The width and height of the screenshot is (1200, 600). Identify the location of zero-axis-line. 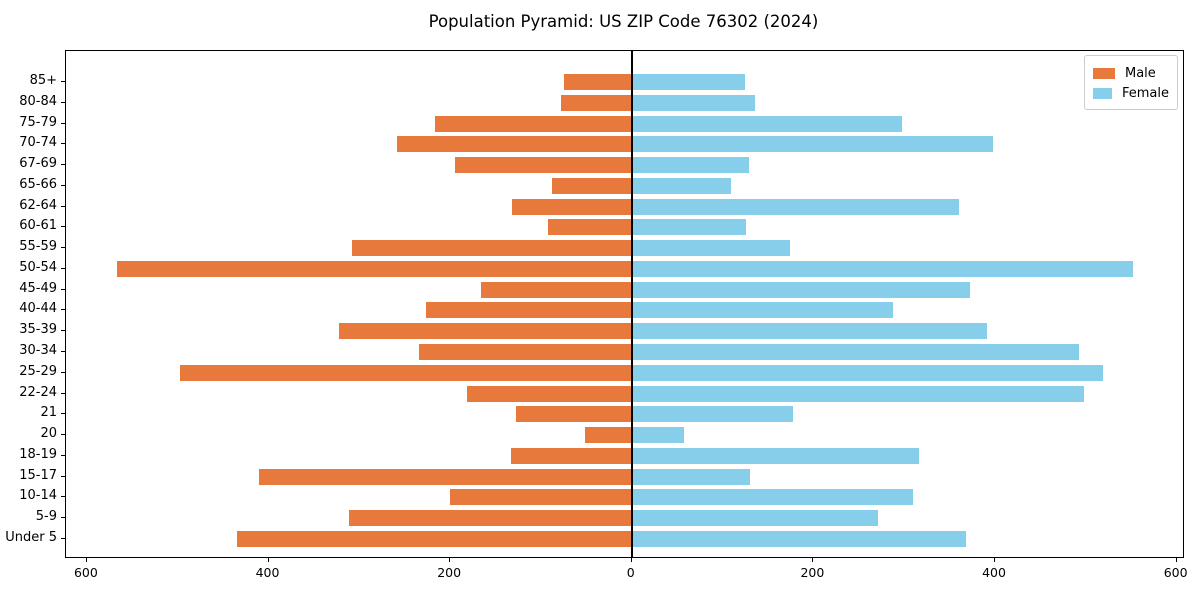
(631, 304).